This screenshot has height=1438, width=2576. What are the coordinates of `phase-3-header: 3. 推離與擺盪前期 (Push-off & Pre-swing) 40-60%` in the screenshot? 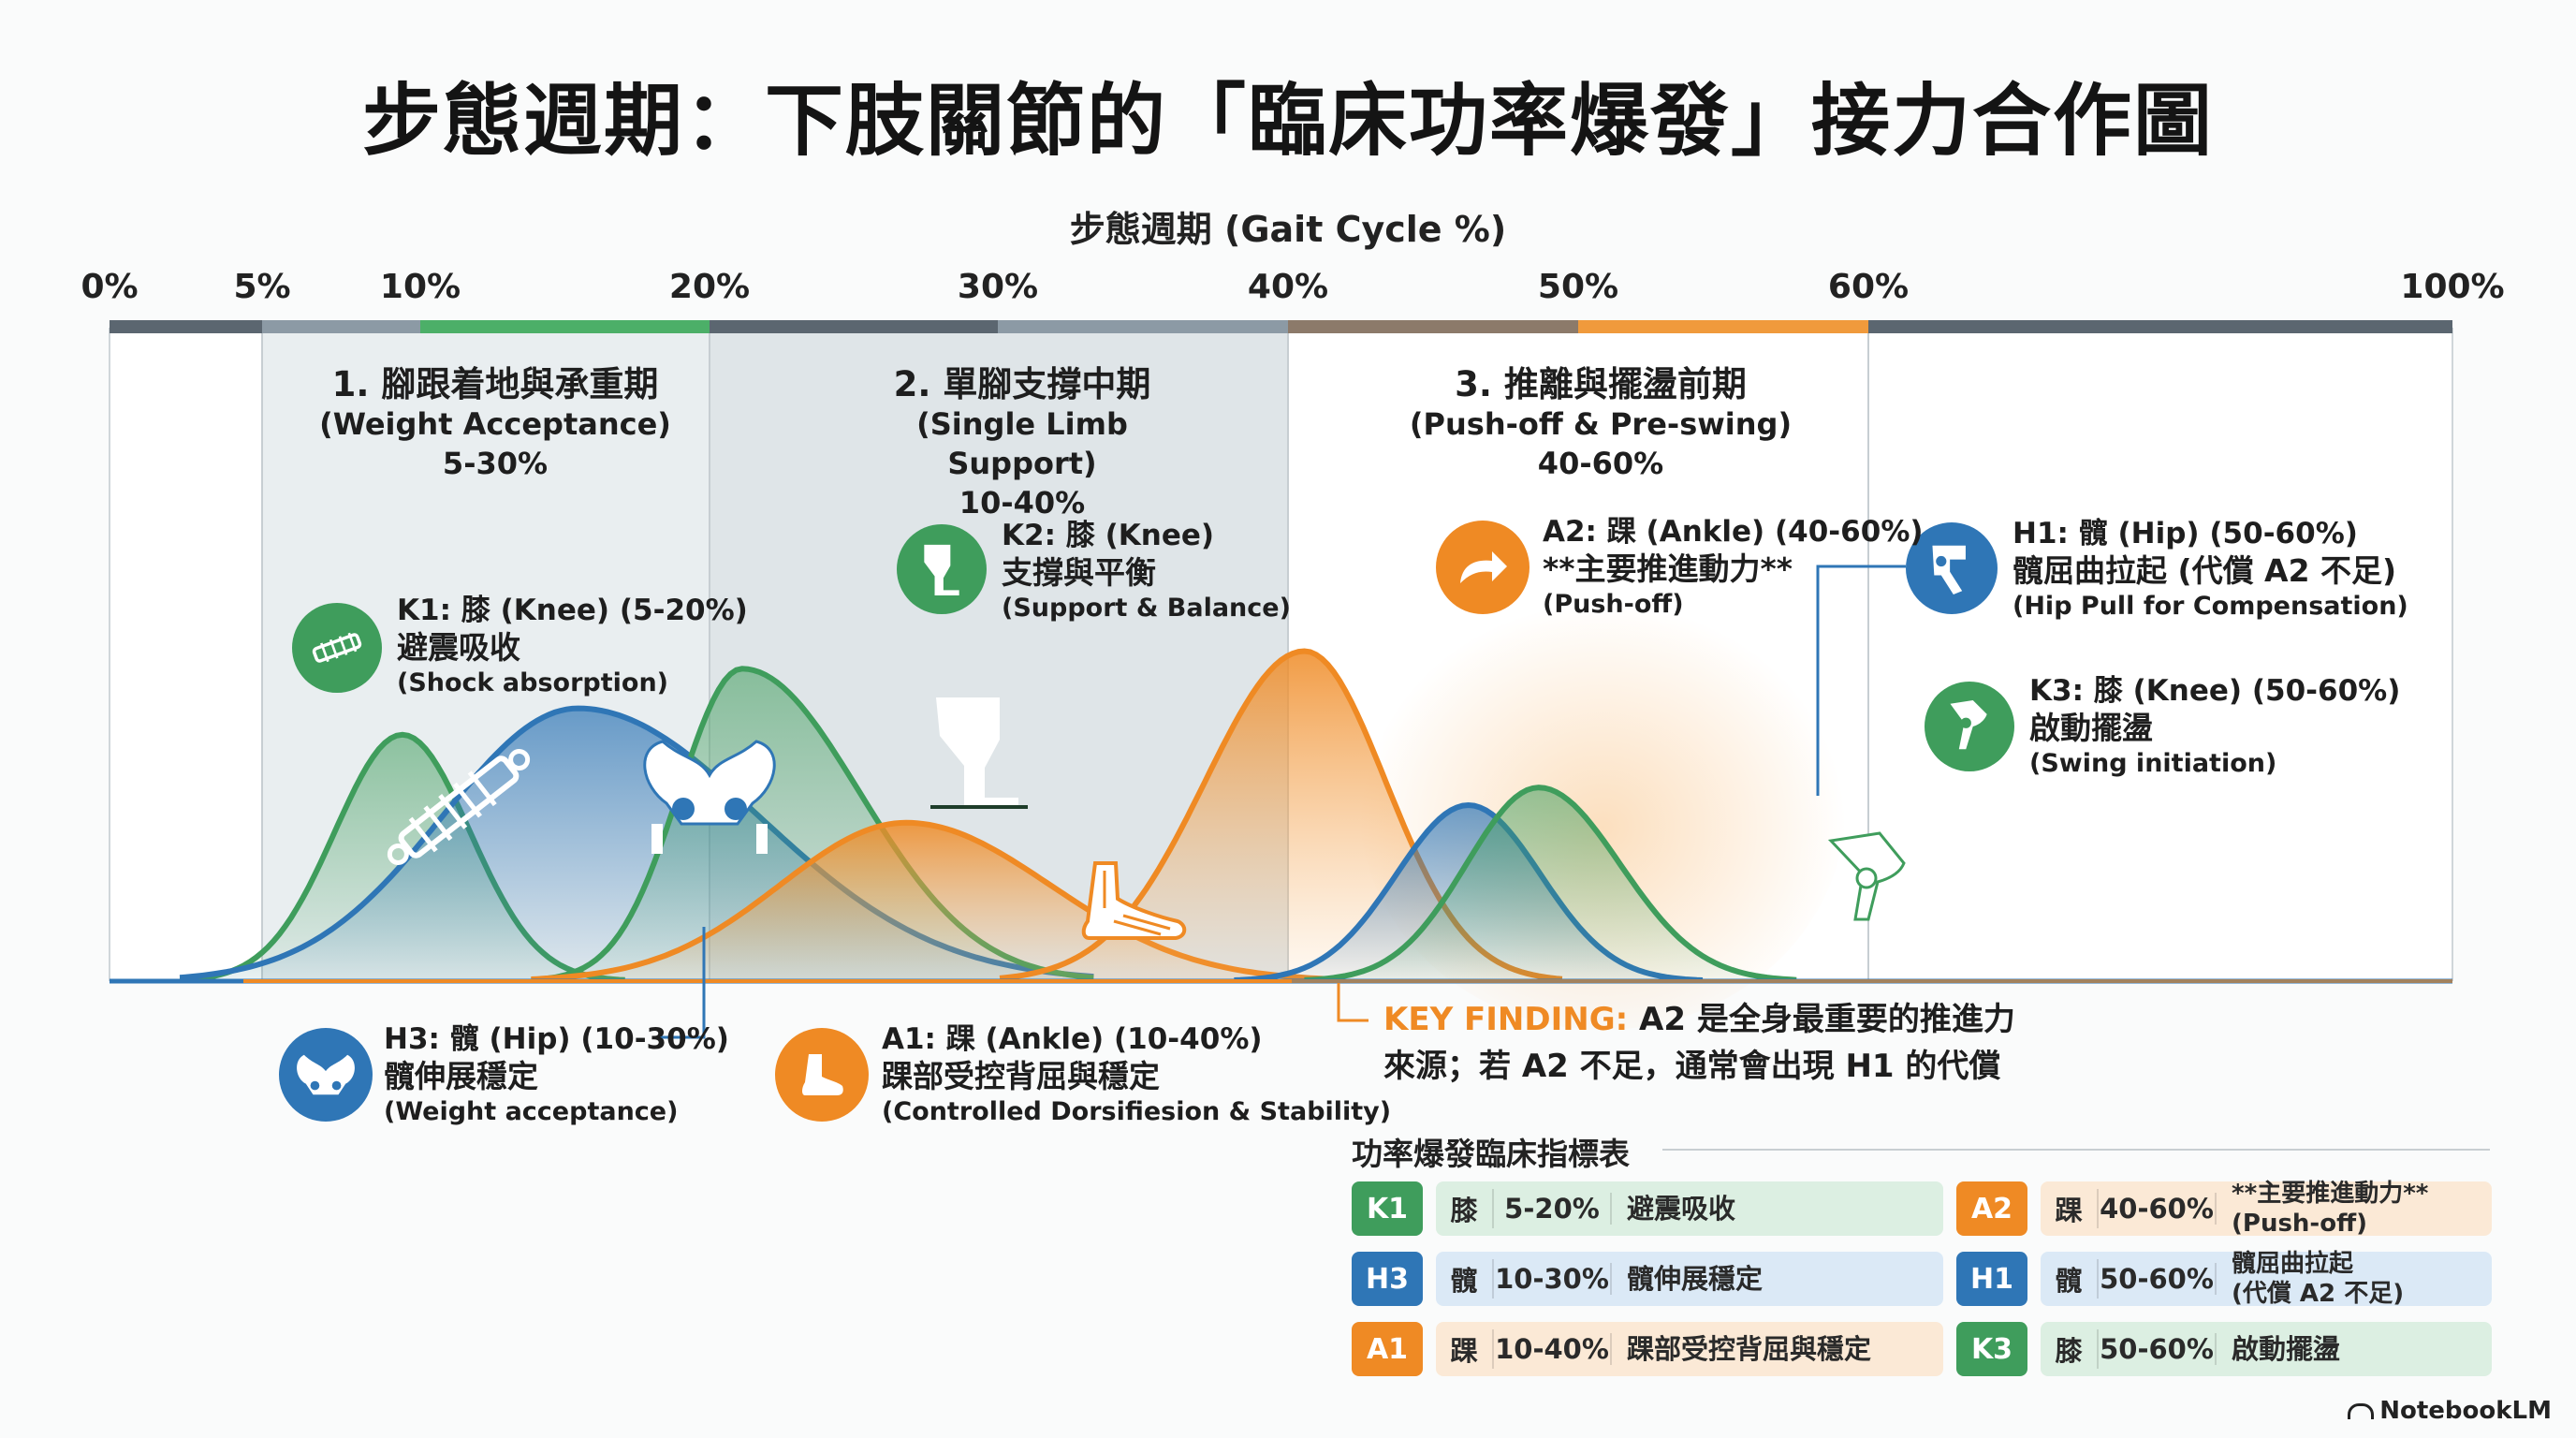 It's located at (1600, 424).